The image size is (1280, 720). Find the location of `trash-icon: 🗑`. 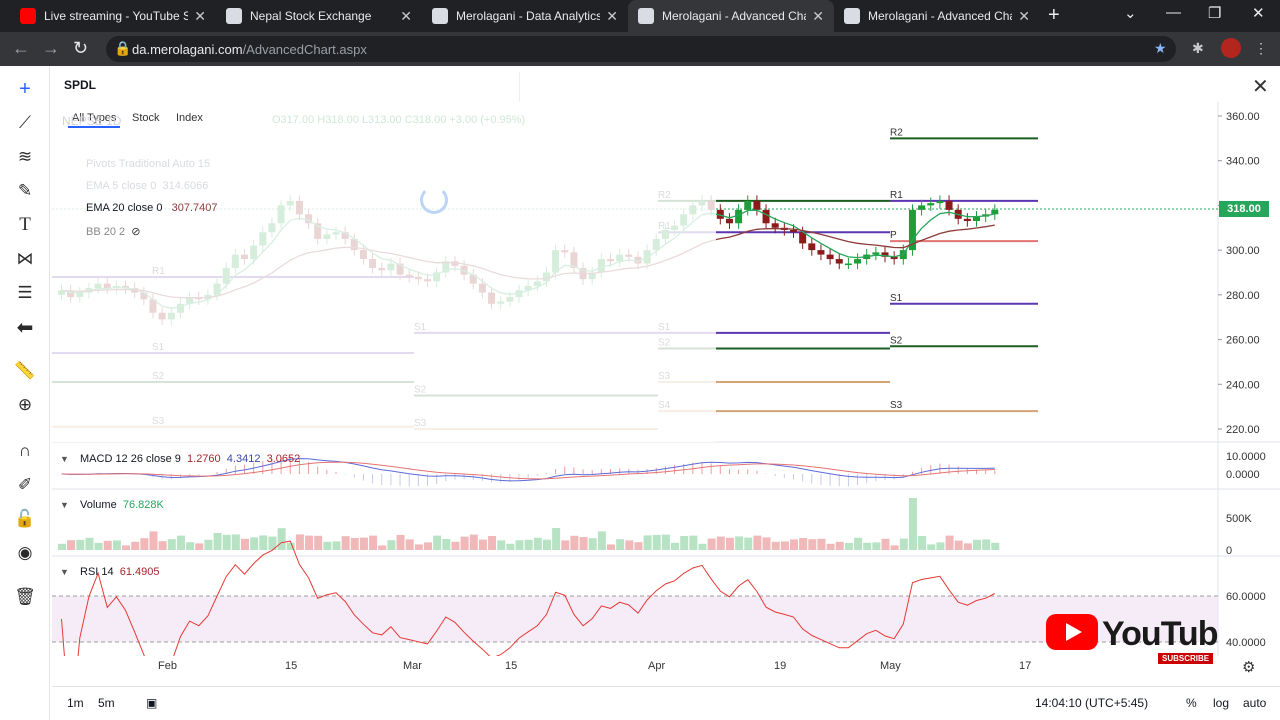

trash-icon: 🗑 is located at coordinates (25, 596).